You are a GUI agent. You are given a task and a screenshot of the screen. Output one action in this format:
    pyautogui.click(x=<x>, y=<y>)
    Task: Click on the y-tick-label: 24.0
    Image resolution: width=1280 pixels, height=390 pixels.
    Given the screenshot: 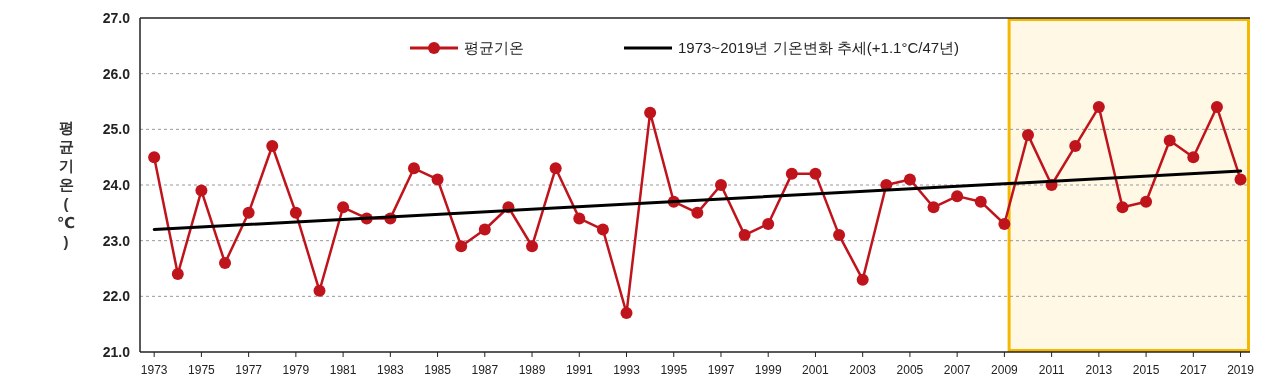 What is the action you would take?
    pyautogui.click(x=116, y=185)
    